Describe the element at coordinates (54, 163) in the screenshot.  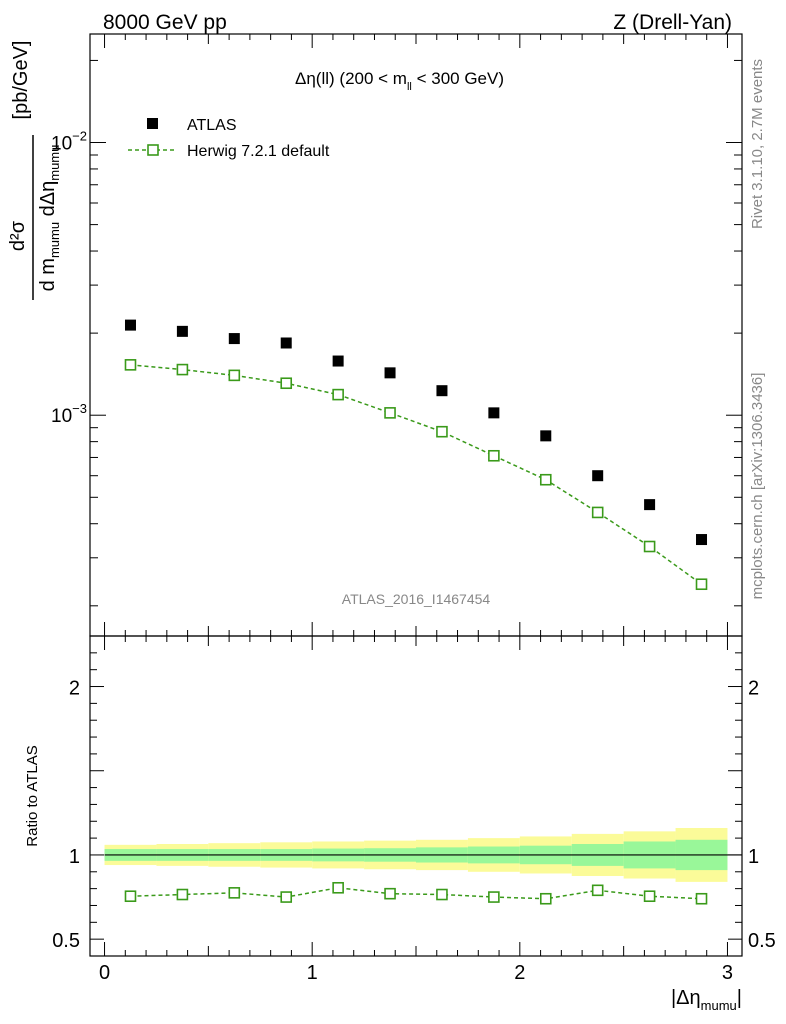
I see `ylabel-den-sub2: mumu` at that location.